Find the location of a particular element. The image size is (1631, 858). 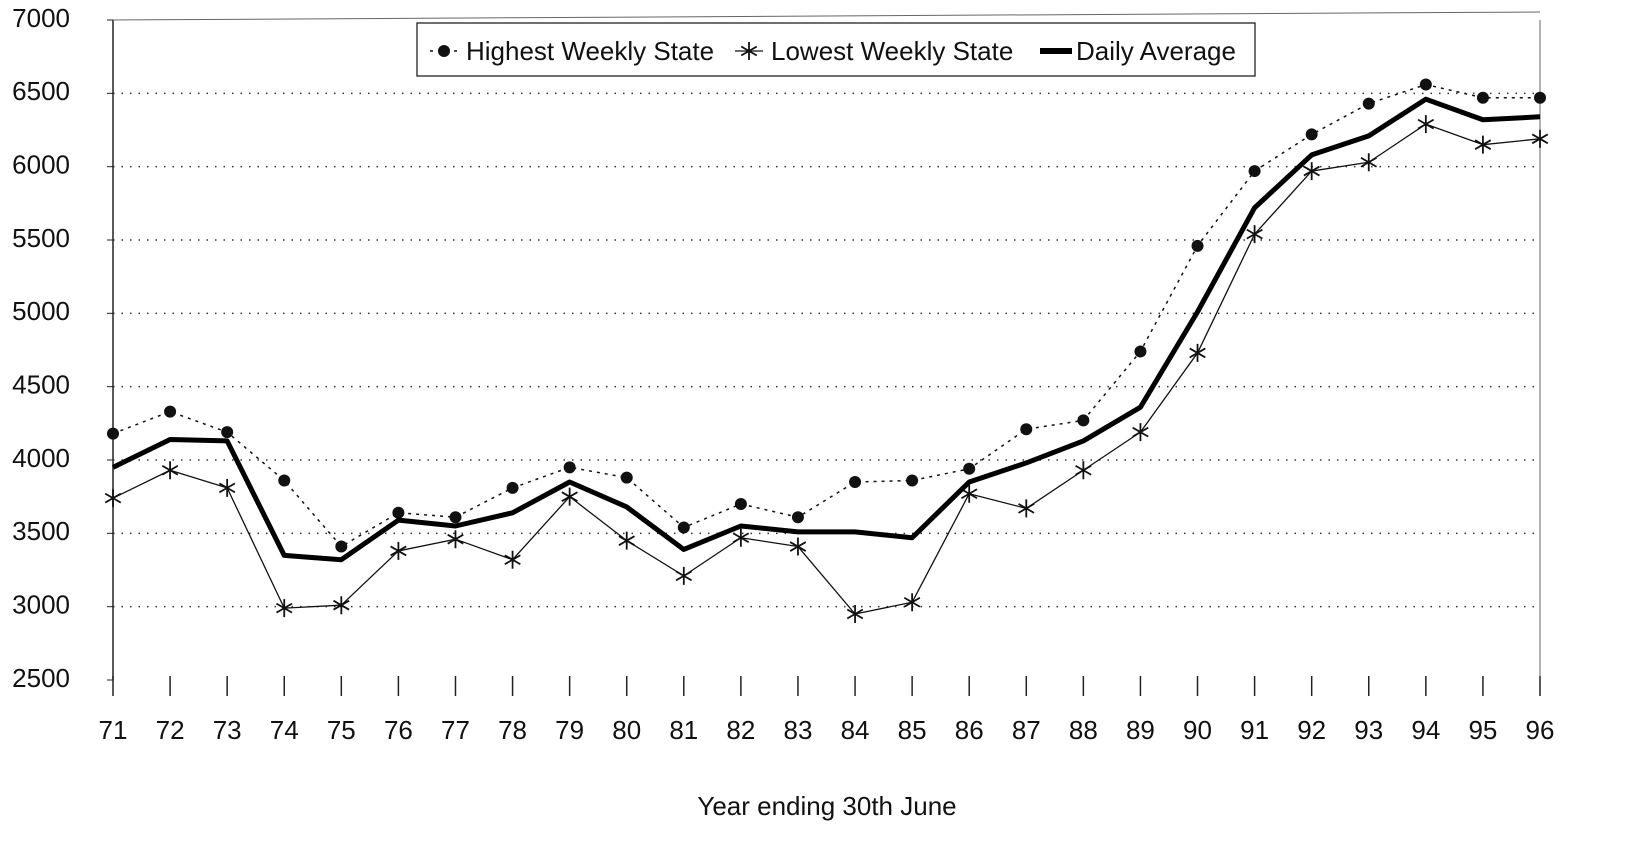

x-tick-label: 89 is located at coordinates (1140, 730).